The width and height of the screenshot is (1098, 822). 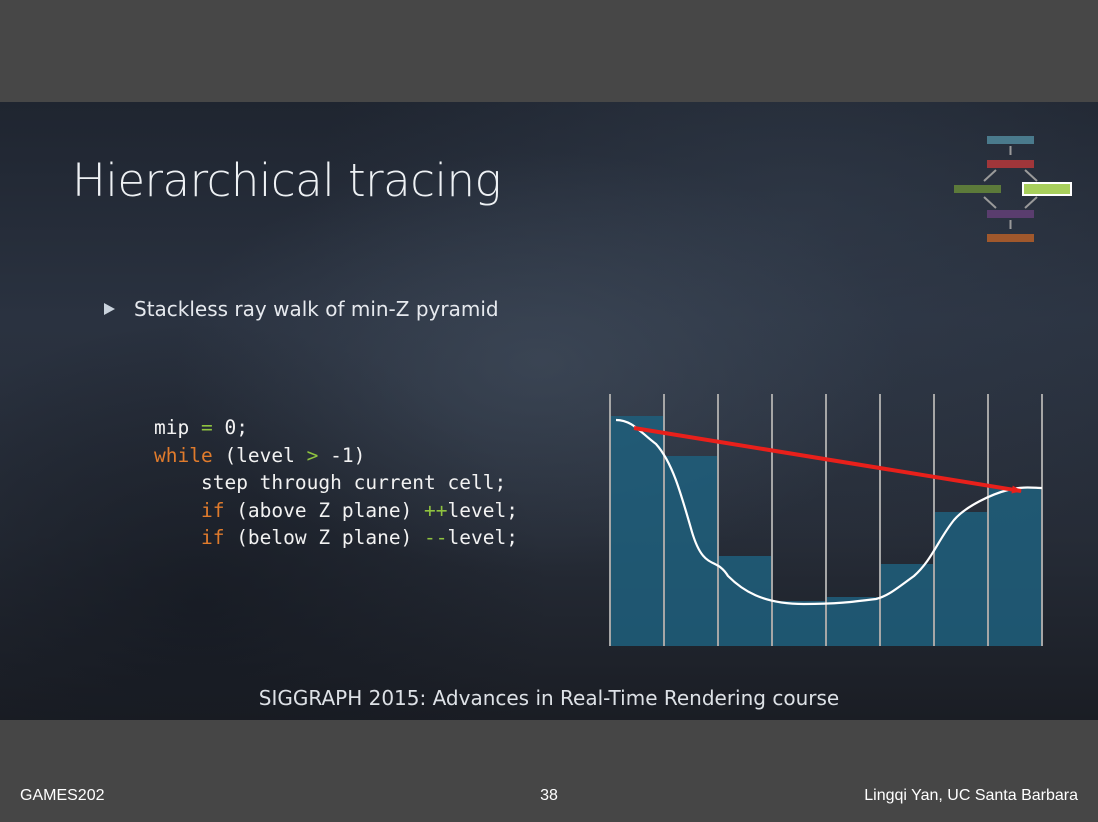 What do you see at coordinates (287, 180) in the screenshot?
I see `slide-title: Hierarchical tracing` at bounding box center [287, 180].